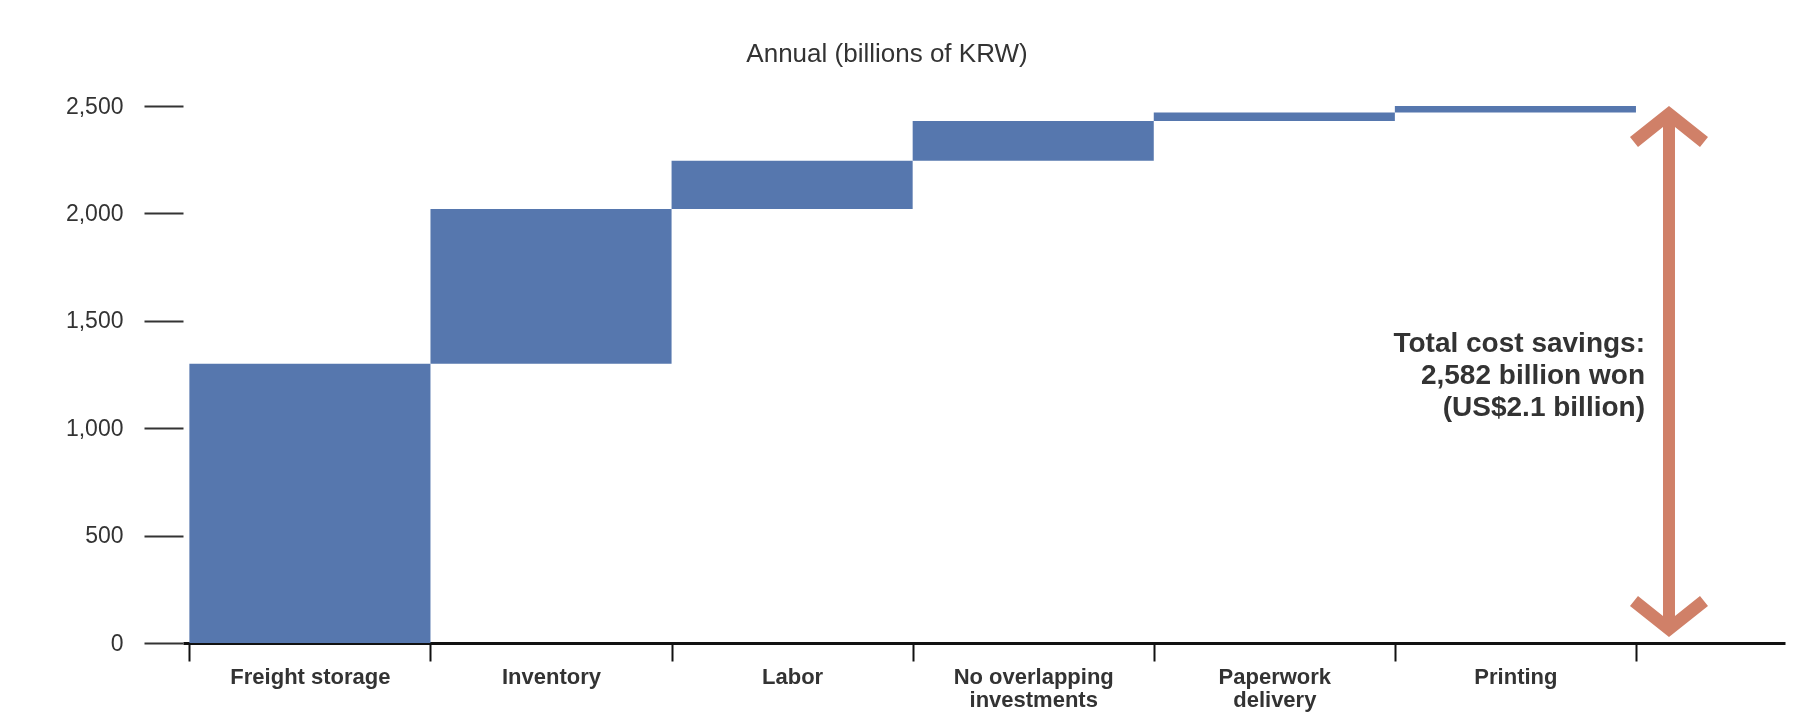 This screenshot has height=724, width=1797. Describe the element at coordinates (793, 676) in the screenshot. I see `x-tick-label: Labor` at that location.